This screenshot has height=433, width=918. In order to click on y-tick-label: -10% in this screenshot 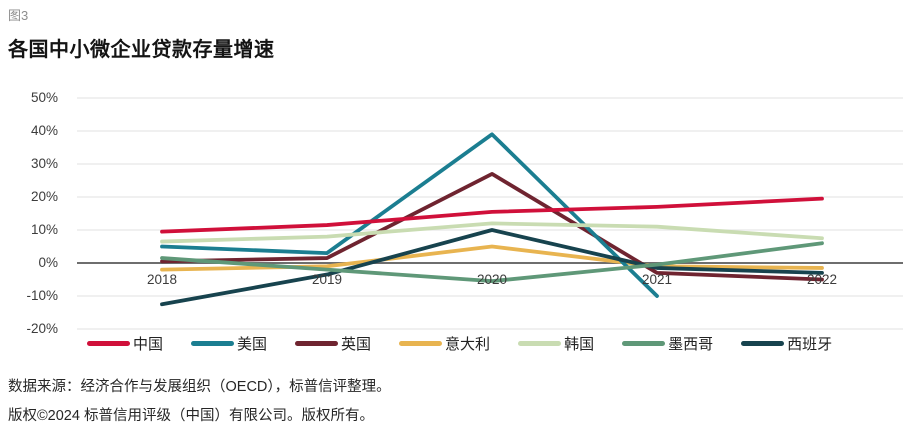, I will do `click(42, 295)`.